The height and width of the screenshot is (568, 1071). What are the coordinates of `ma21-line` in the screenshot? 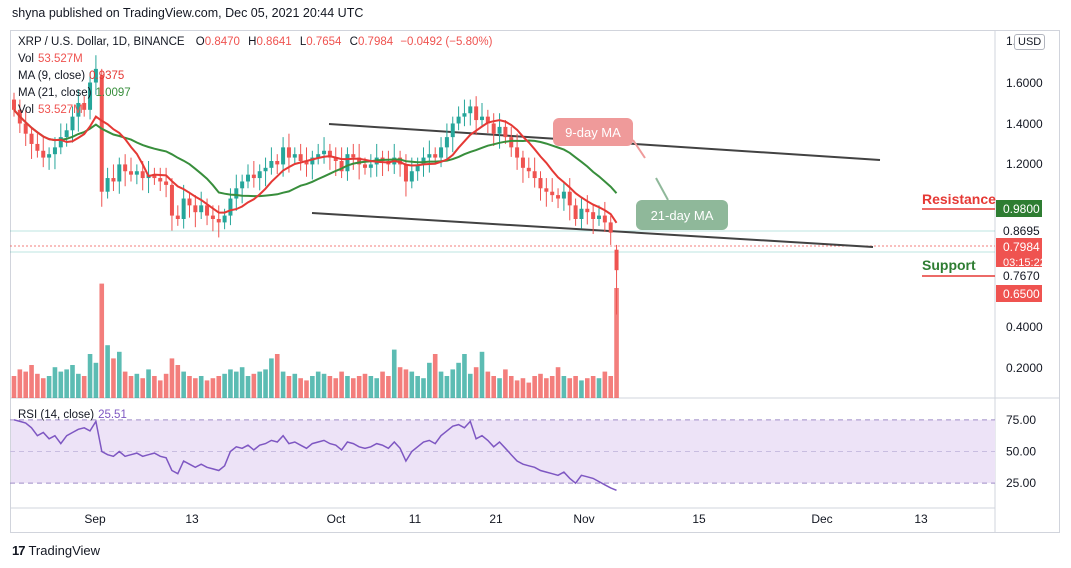 It's located at (315, 153).